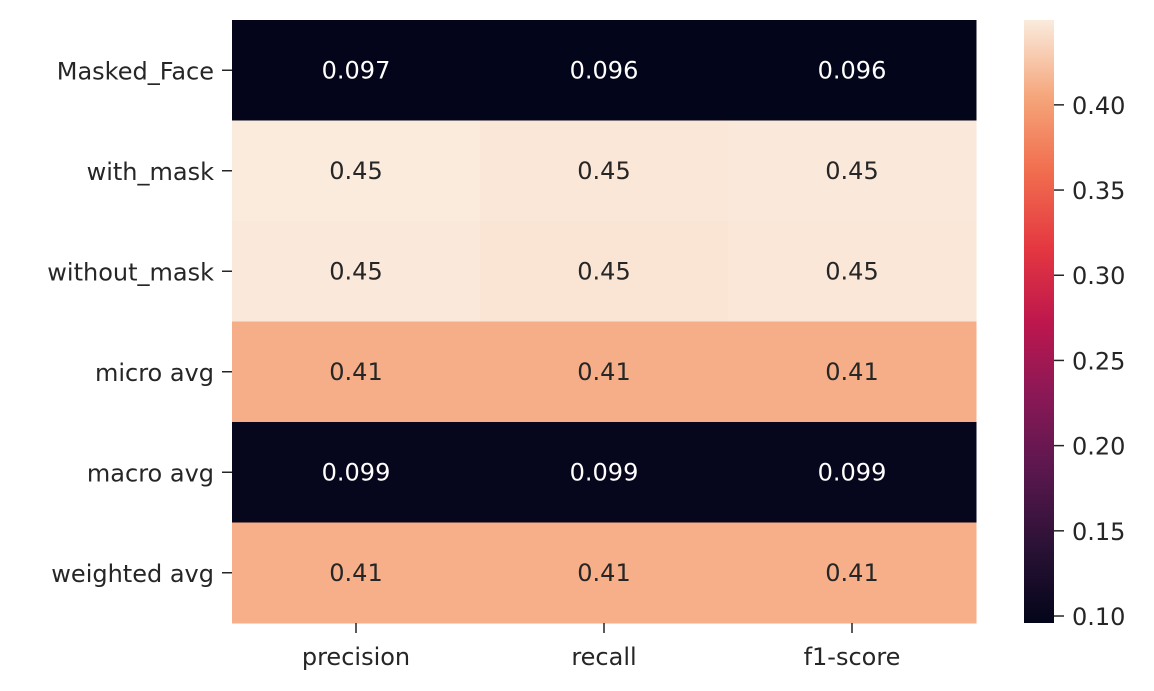 The height and width of the screenshot is (691, 1154). Describe the element at coordinates (135, 71) in the screenshot. I see `y-tick-label: Masked_Face` at that location.